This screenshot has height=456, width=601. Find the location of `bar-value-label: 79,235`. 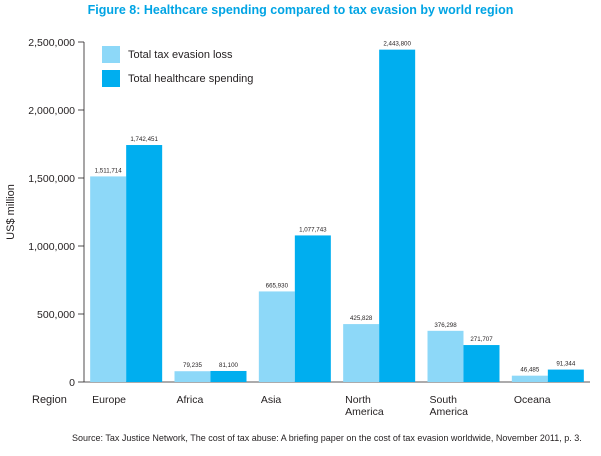

bar-value-label: 79,235 is located at coordinates (192, 365).